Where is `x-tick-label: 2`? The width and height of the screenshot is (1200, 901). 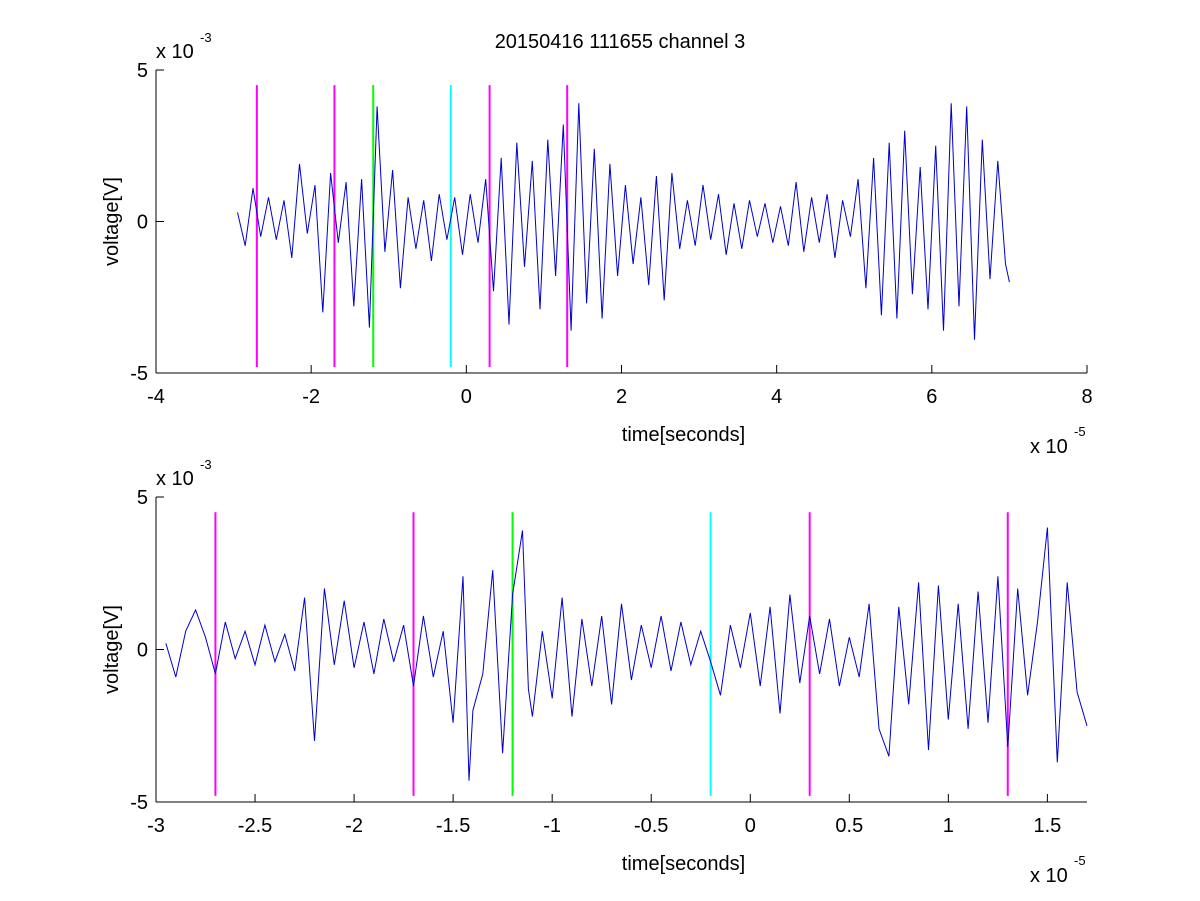
x-tick-label: 2 is located at coordinates (621, 397).